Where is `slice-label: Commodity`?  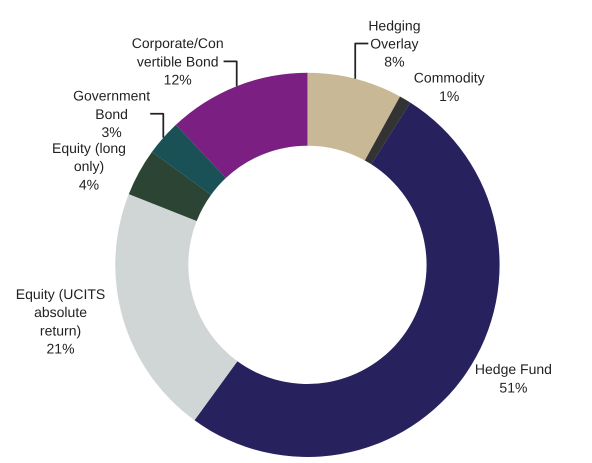
slice-label: Commodity is located at coordinates (449, 78).